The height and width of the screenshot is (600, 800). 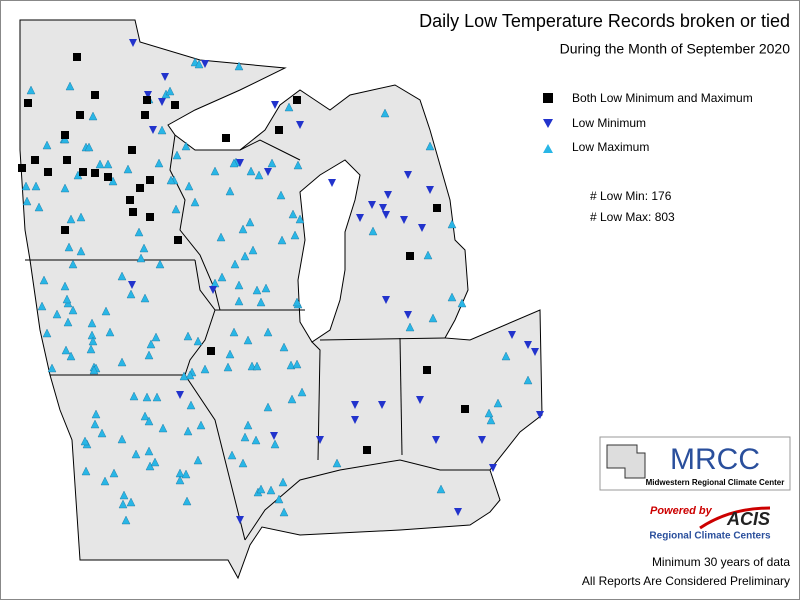 What do you see at coordinates (686, 581) in the screenshot?
I see `footer-note: All Reports Are Considered Preliminary` at bounding box center [686, 581].